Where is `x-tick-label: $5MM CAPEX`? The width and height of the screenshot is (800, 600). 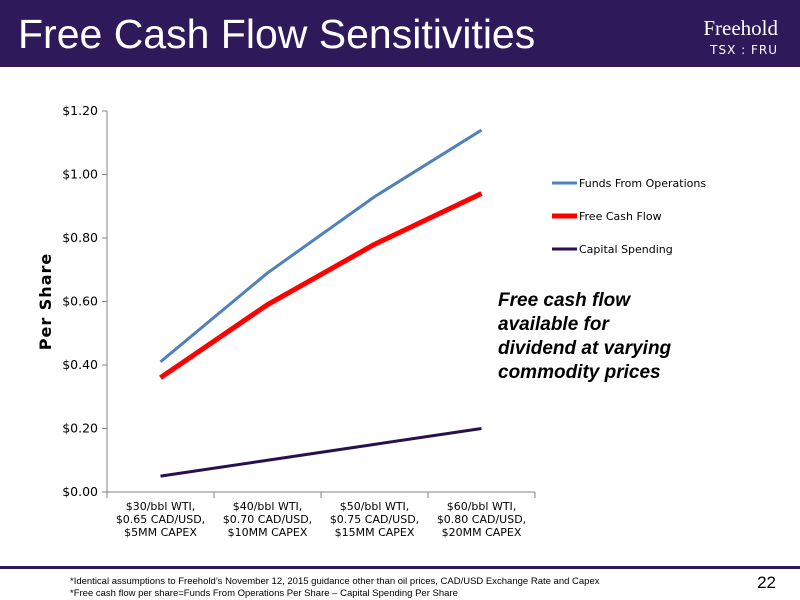
x-tick-label: $5MM CAPEX is located at coordinates (160, 532).